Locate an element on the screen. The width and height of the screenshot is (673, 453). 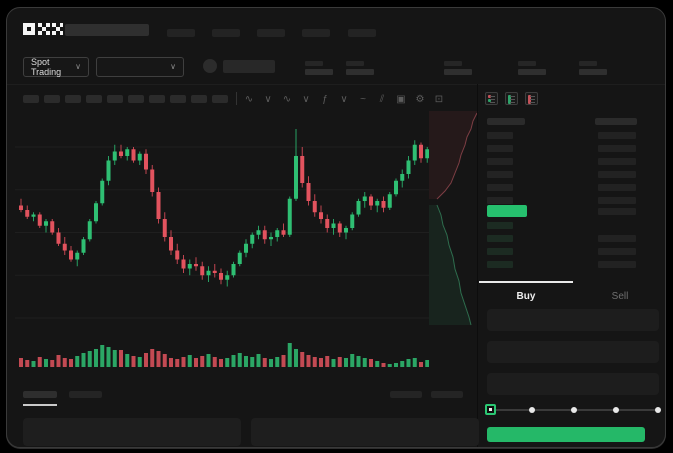
bottom-tab-active is located at coordinates (40, 394).